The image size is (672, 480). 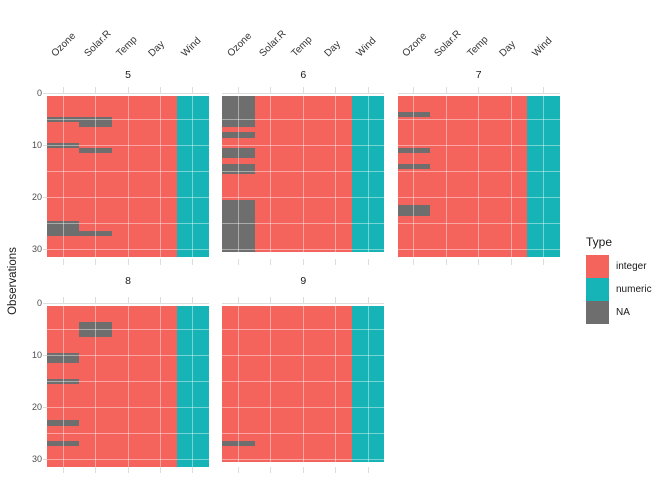 I want to click on column-label-wind: Wind, so click(x=191, y=47).